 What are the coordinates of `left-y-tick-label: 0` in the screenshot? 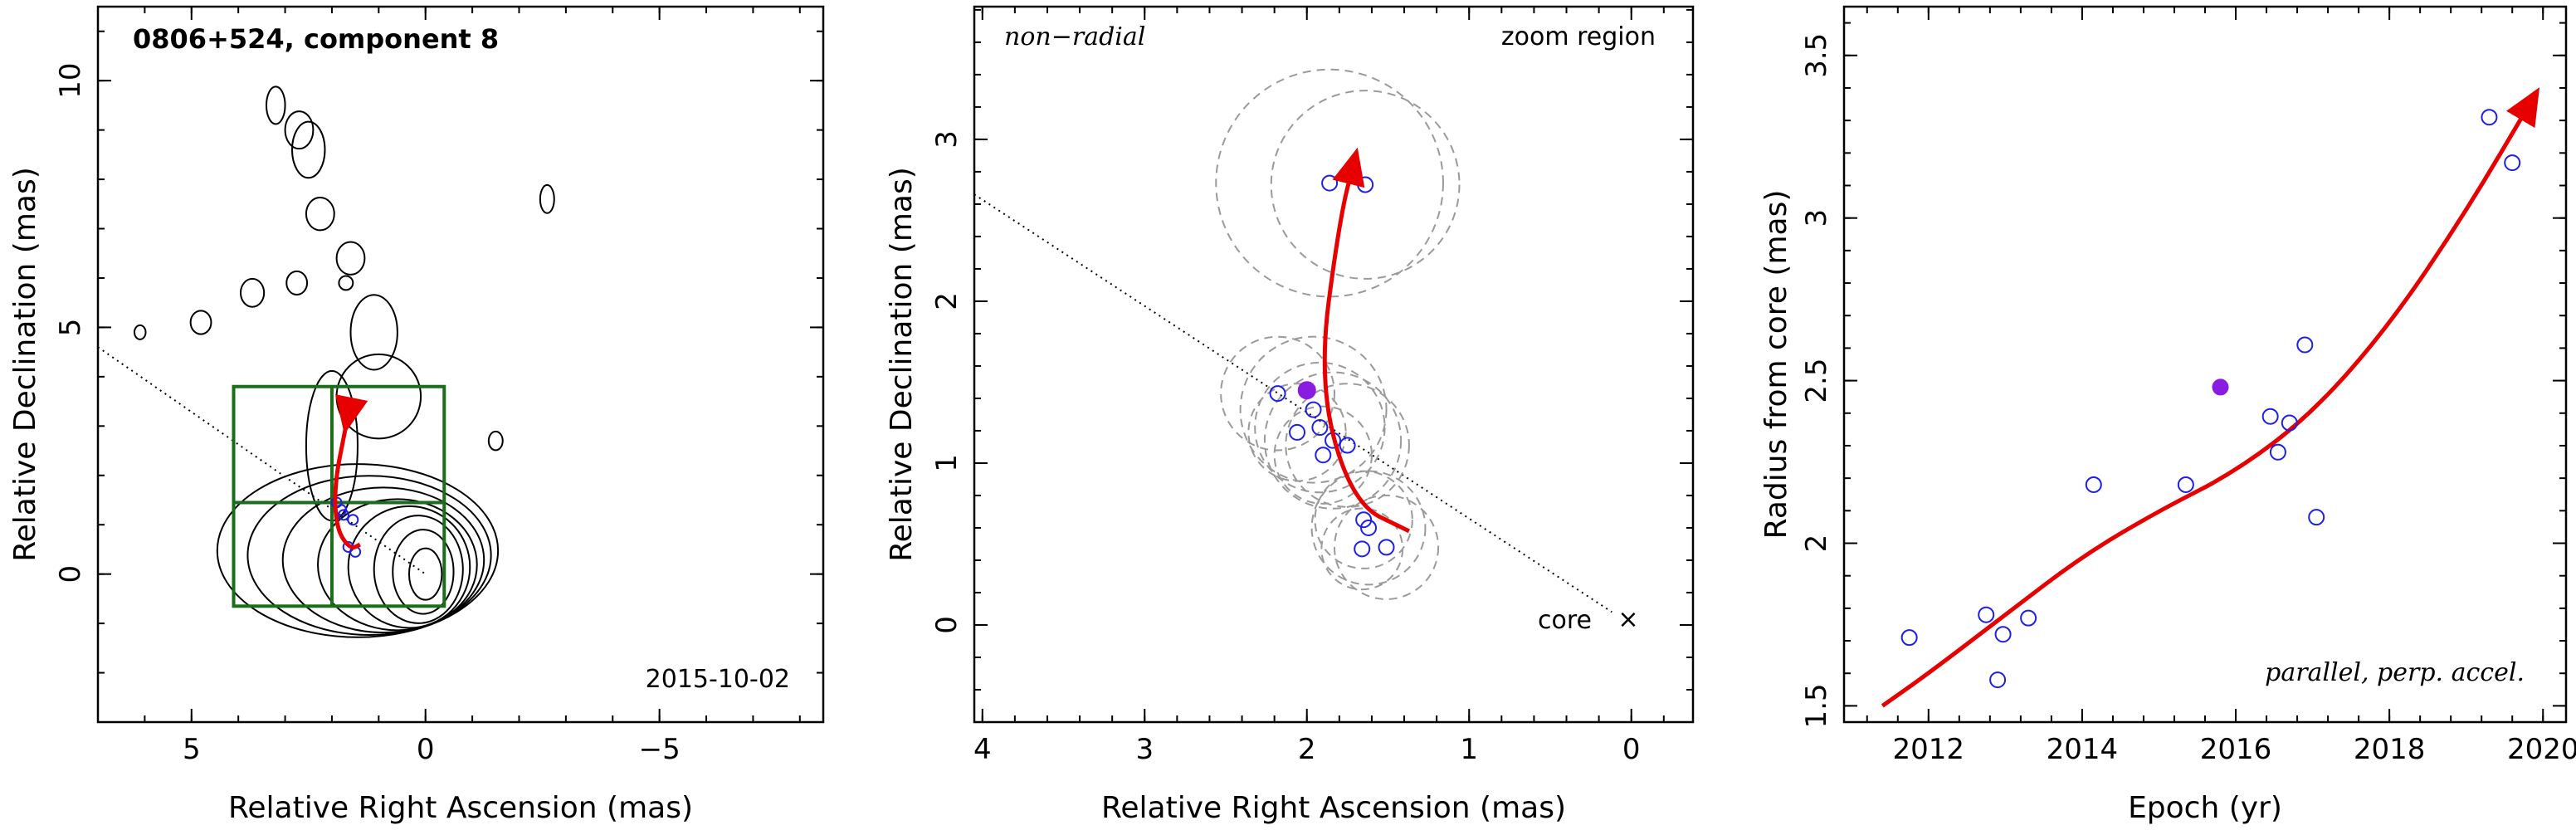 It's located at (70, 574).